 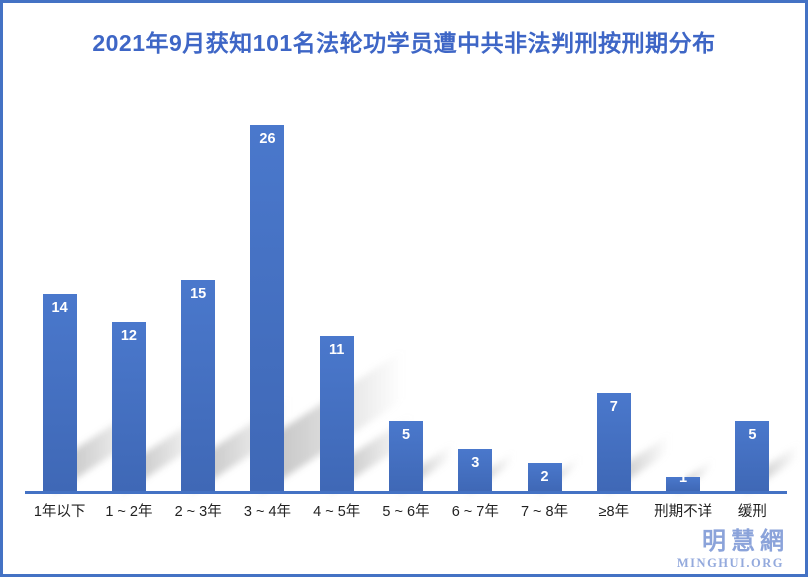 I want to click on minghui-logo: 明慧網 MINGHUI.ORG, so click(x=730, y=550).